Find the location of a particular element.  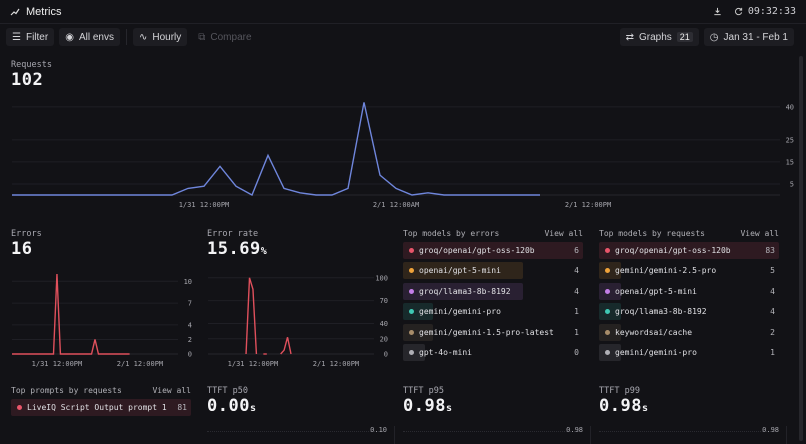

page-title: Metrics is located at coordinates (44, 11).